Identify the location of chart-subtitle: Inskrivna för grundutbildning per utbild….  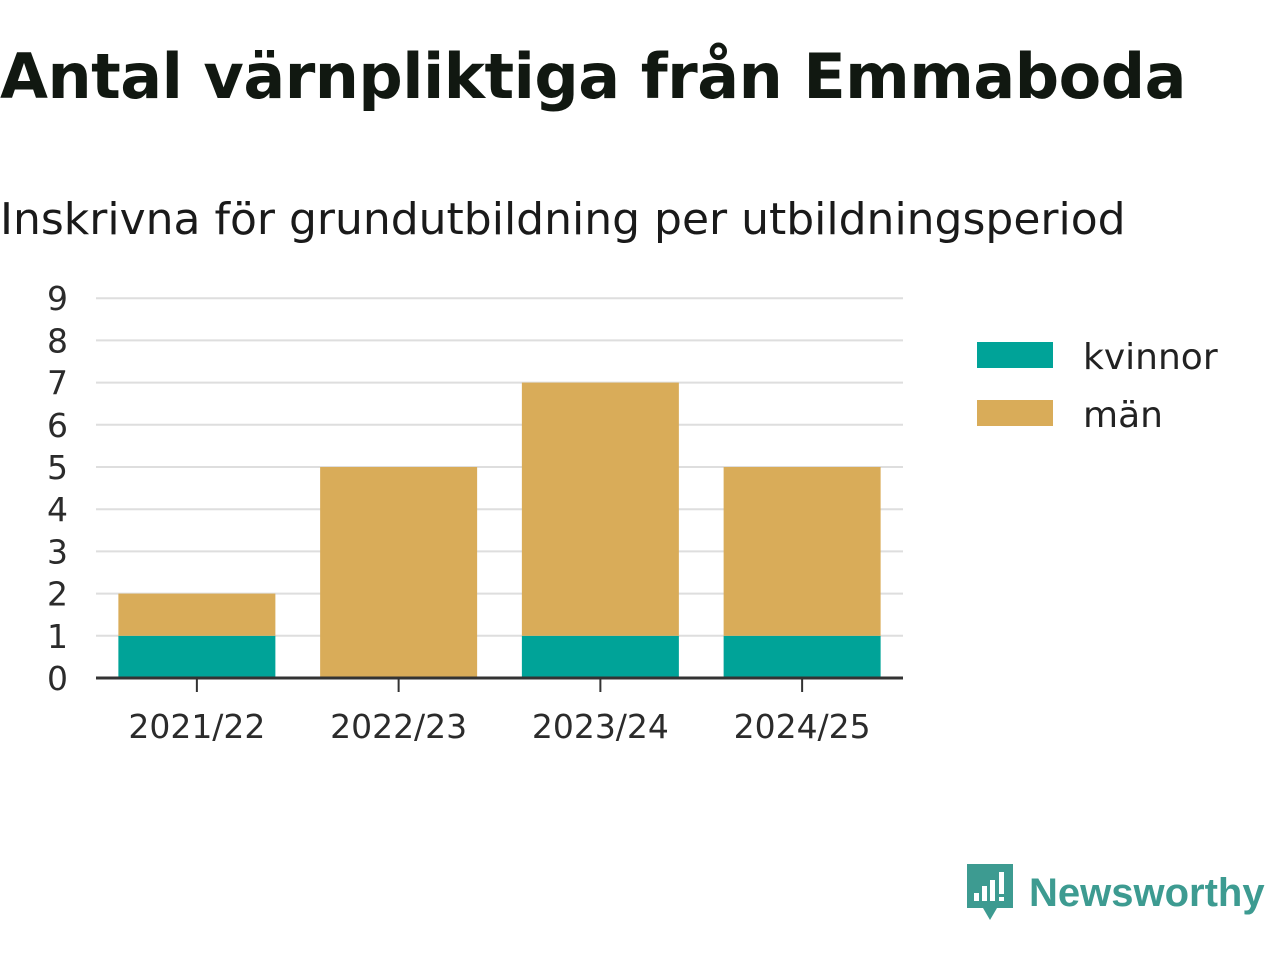
(563, 219).